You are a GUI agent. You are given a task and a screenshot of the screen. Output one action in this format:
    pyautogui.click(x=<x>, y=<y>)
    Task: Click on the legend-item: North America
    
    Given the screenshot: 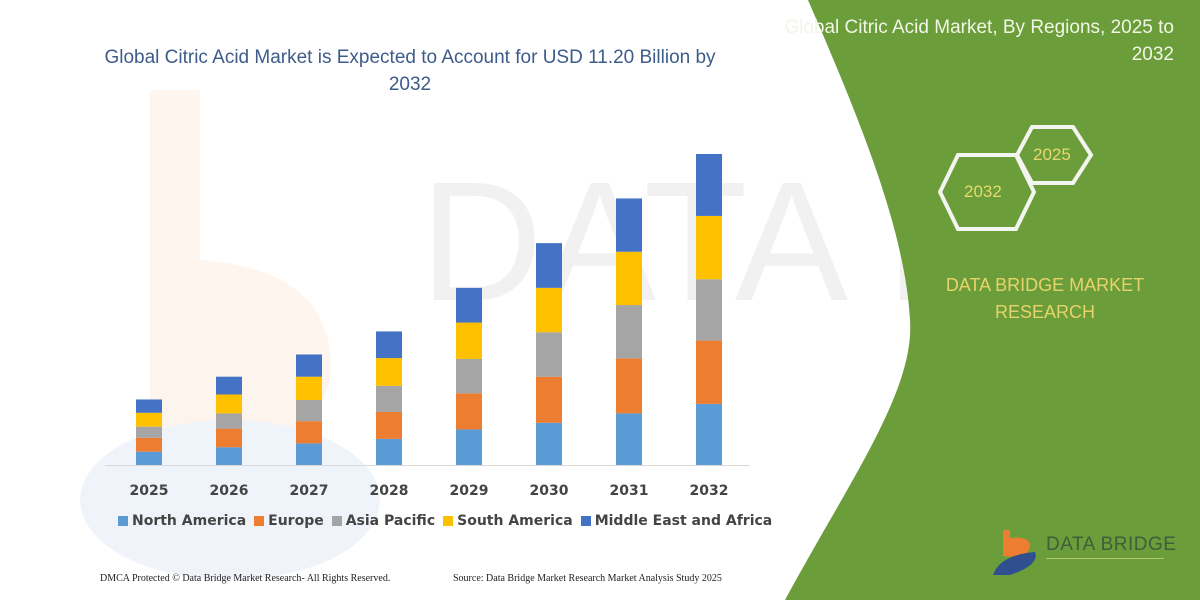 What is the action you would take?
    pyautogui.click(x=182, y=521)
    